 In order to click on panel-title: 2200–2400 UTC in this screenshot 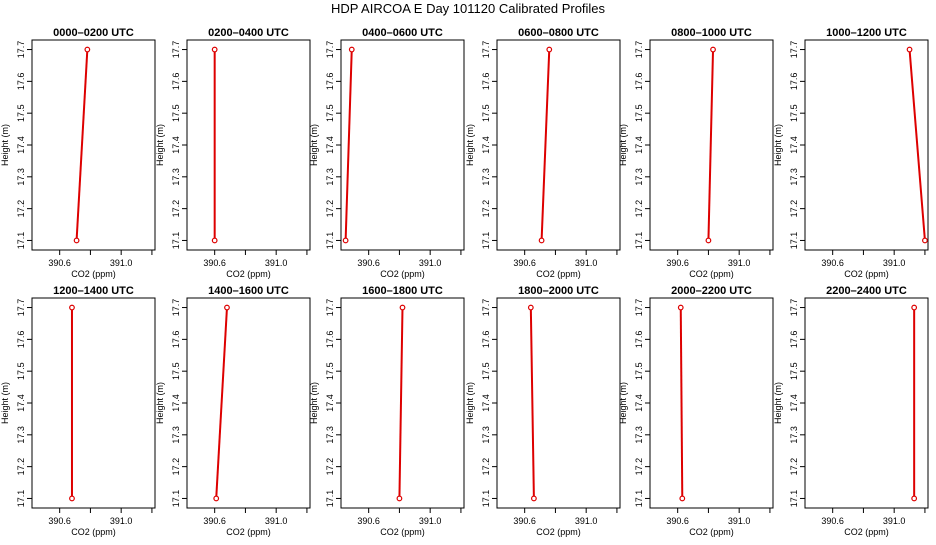, I will do `click(866, 291)`.